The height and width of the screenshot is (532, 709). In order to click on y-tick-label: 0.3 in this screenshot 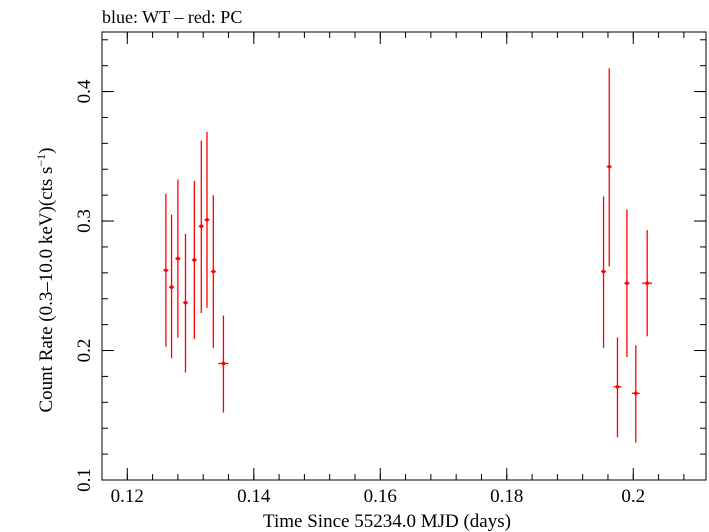, I will do `click(84, 221)`.